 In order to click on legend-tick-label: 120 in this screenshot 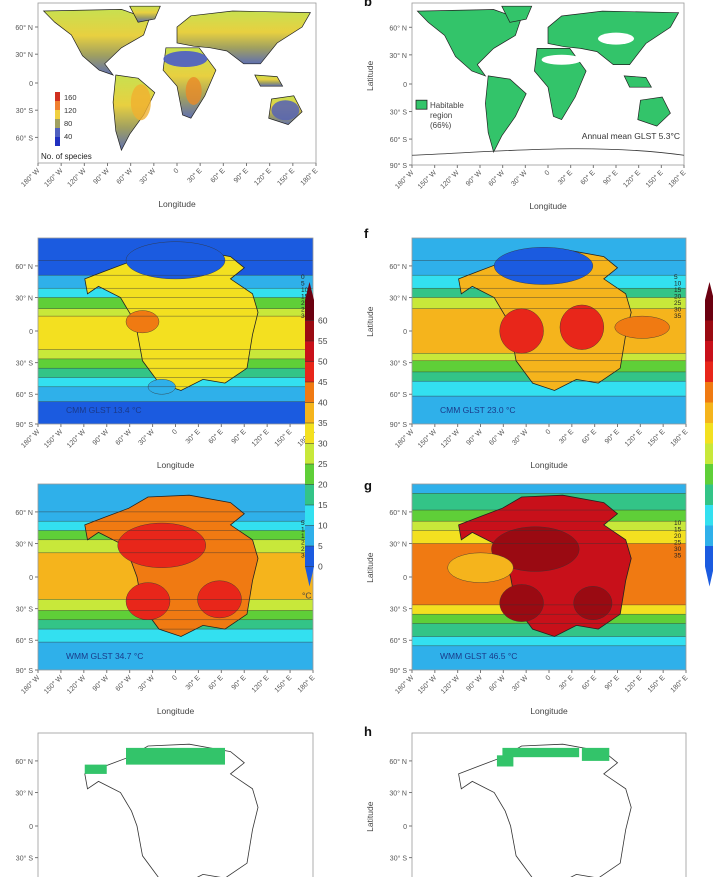, I will do `click(70, 110)`.